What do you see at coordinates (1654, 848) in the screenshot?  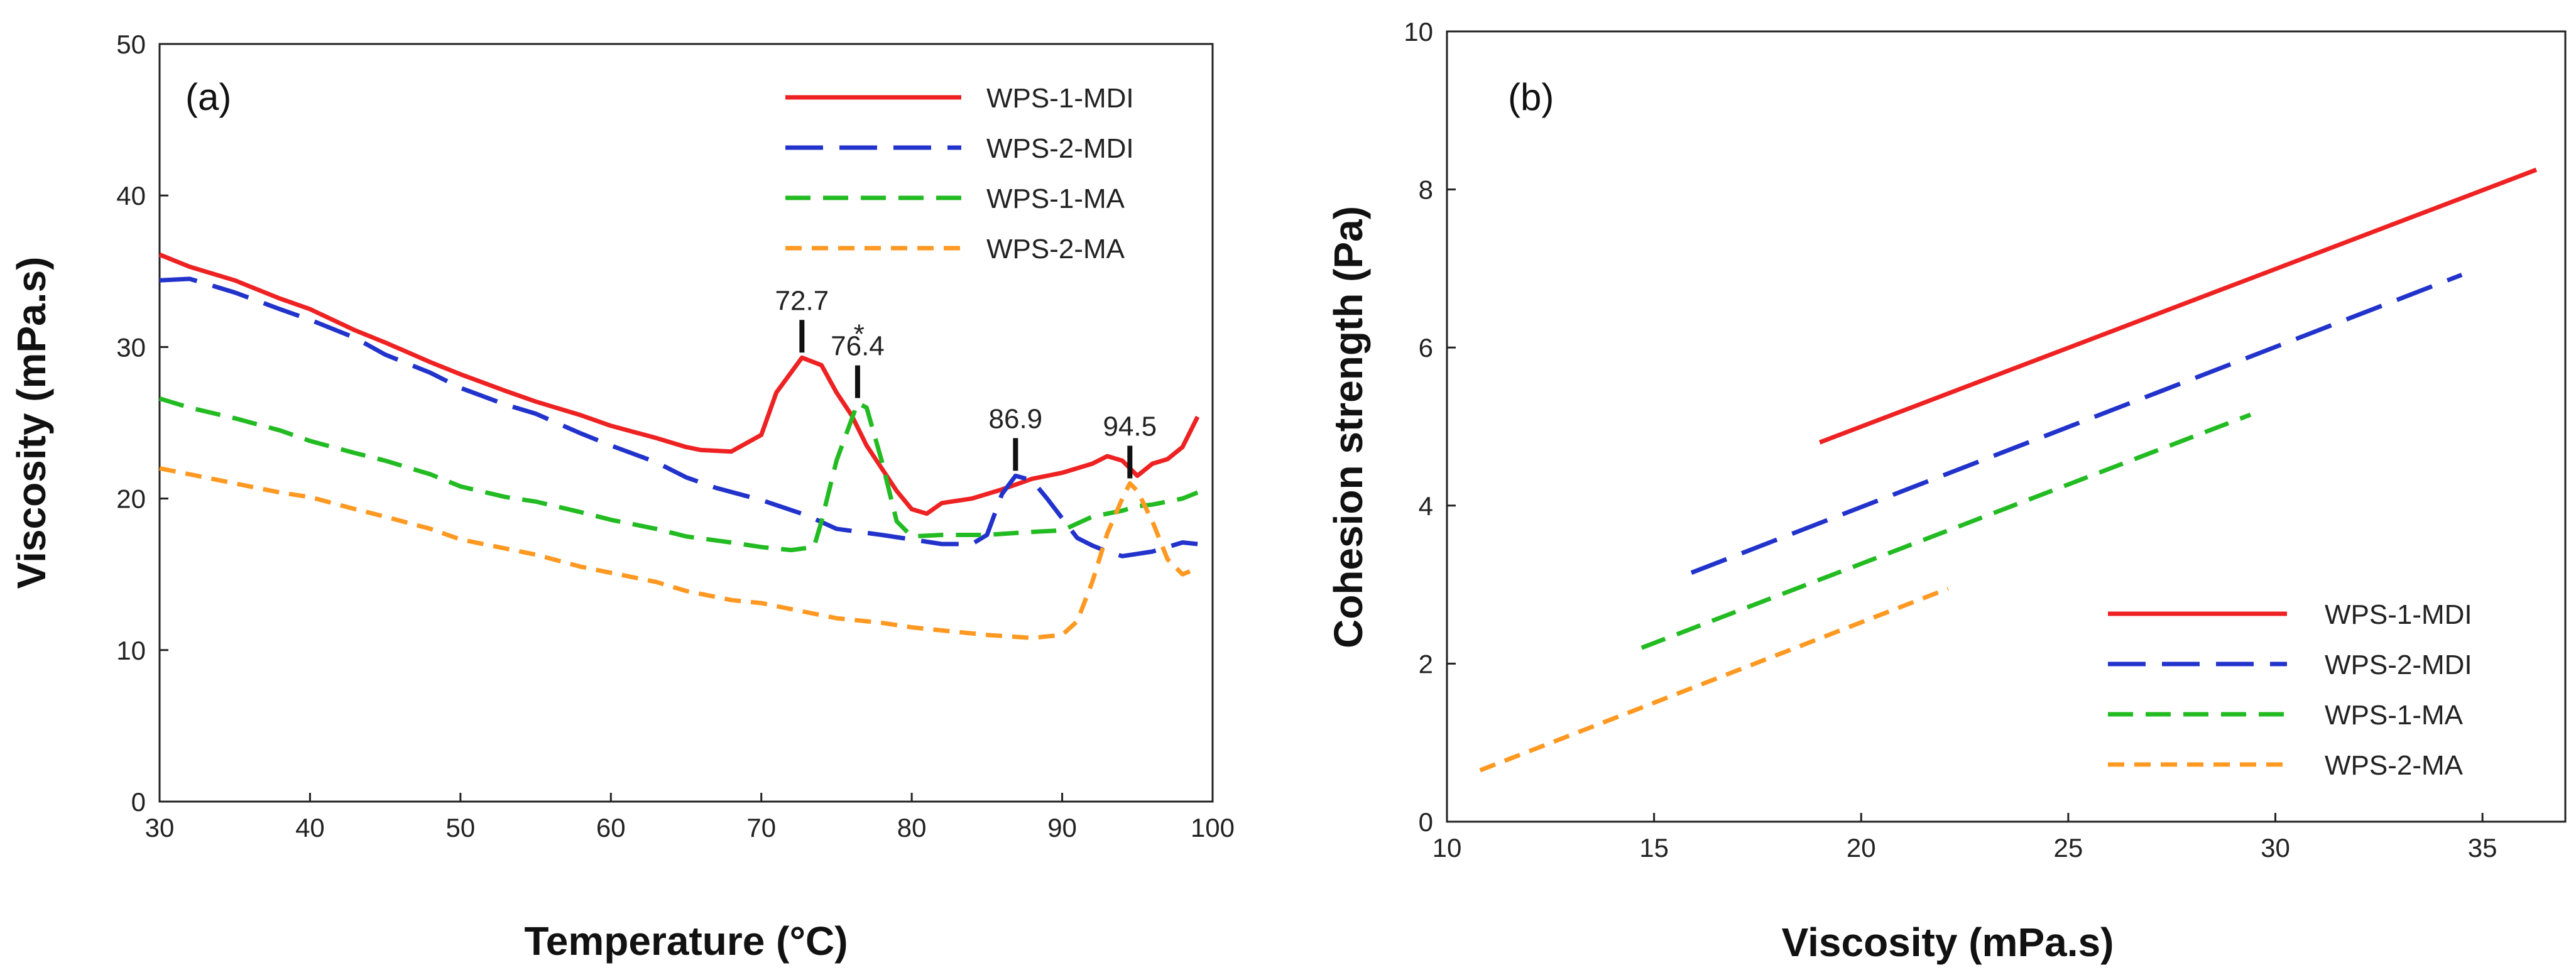 I see `x-tick-label: 15` at bounding box center [1654, 848].